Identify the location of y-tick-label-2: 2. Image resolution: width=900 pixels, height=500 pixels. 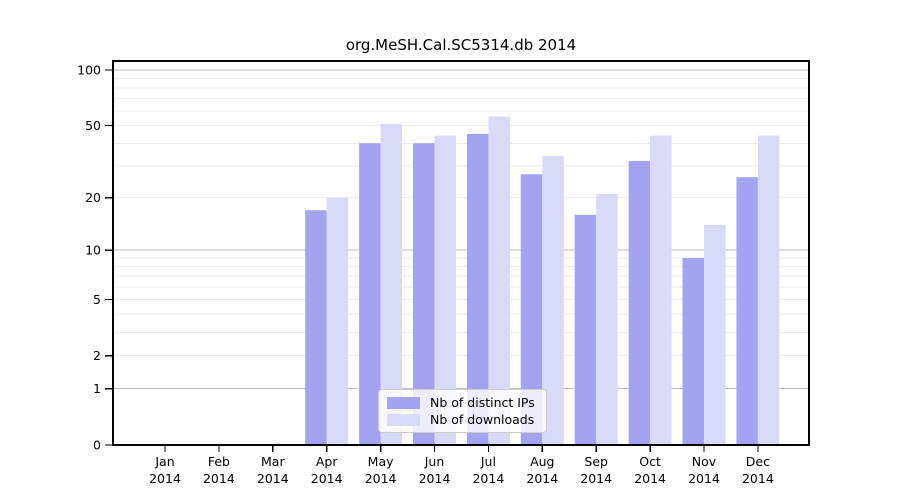
(97, 355).